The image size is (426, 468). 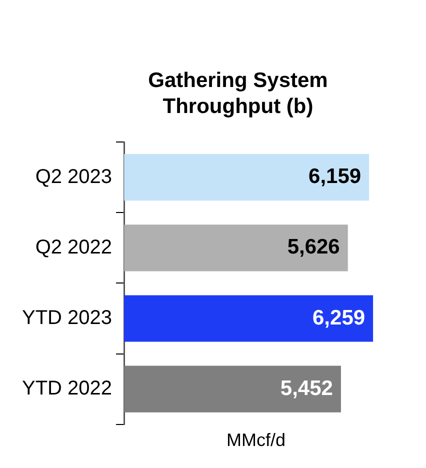 I want to click on data-label: 6,259, so click(x=339, y=318).